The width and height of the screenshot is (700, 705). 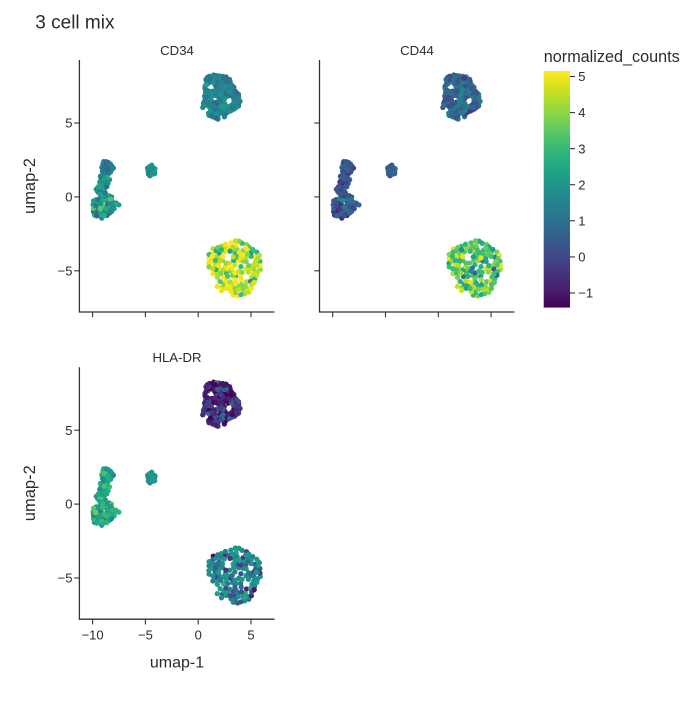 What do you see at coordinates (93, 635) in the screenshot?
I see `svg-text: −10` at bounding box center [93, 635].